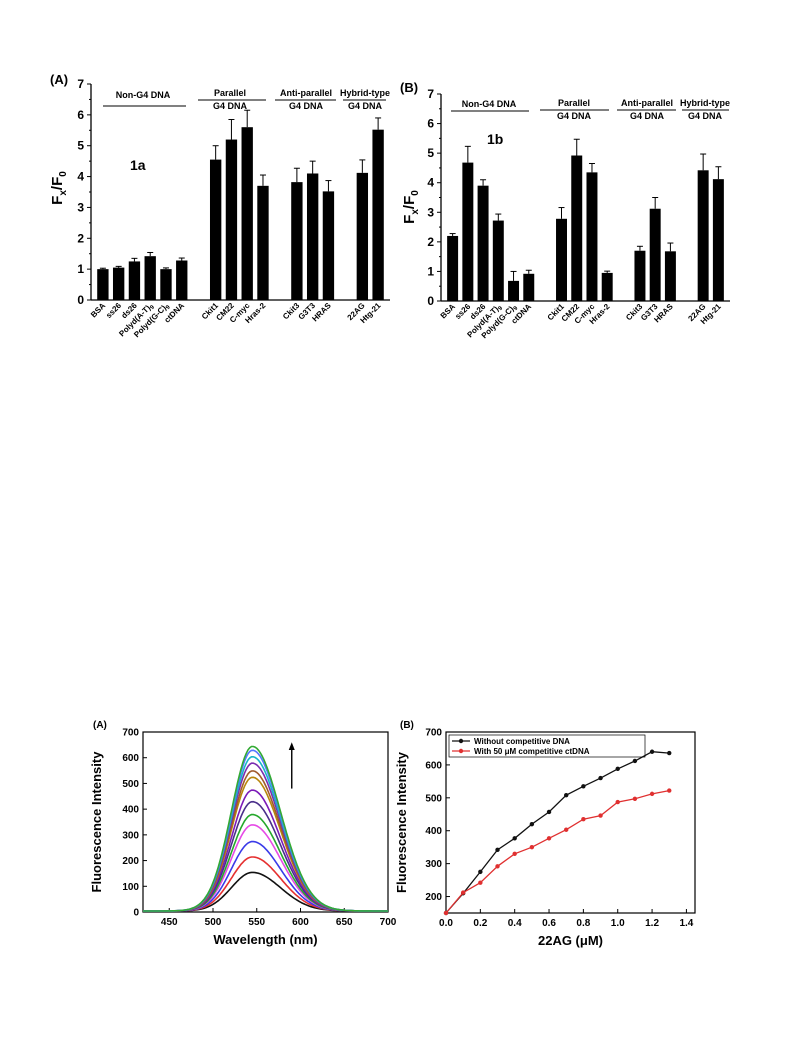  I want to click on group-label-1b-parallel: Parallel, so click(574, 103).